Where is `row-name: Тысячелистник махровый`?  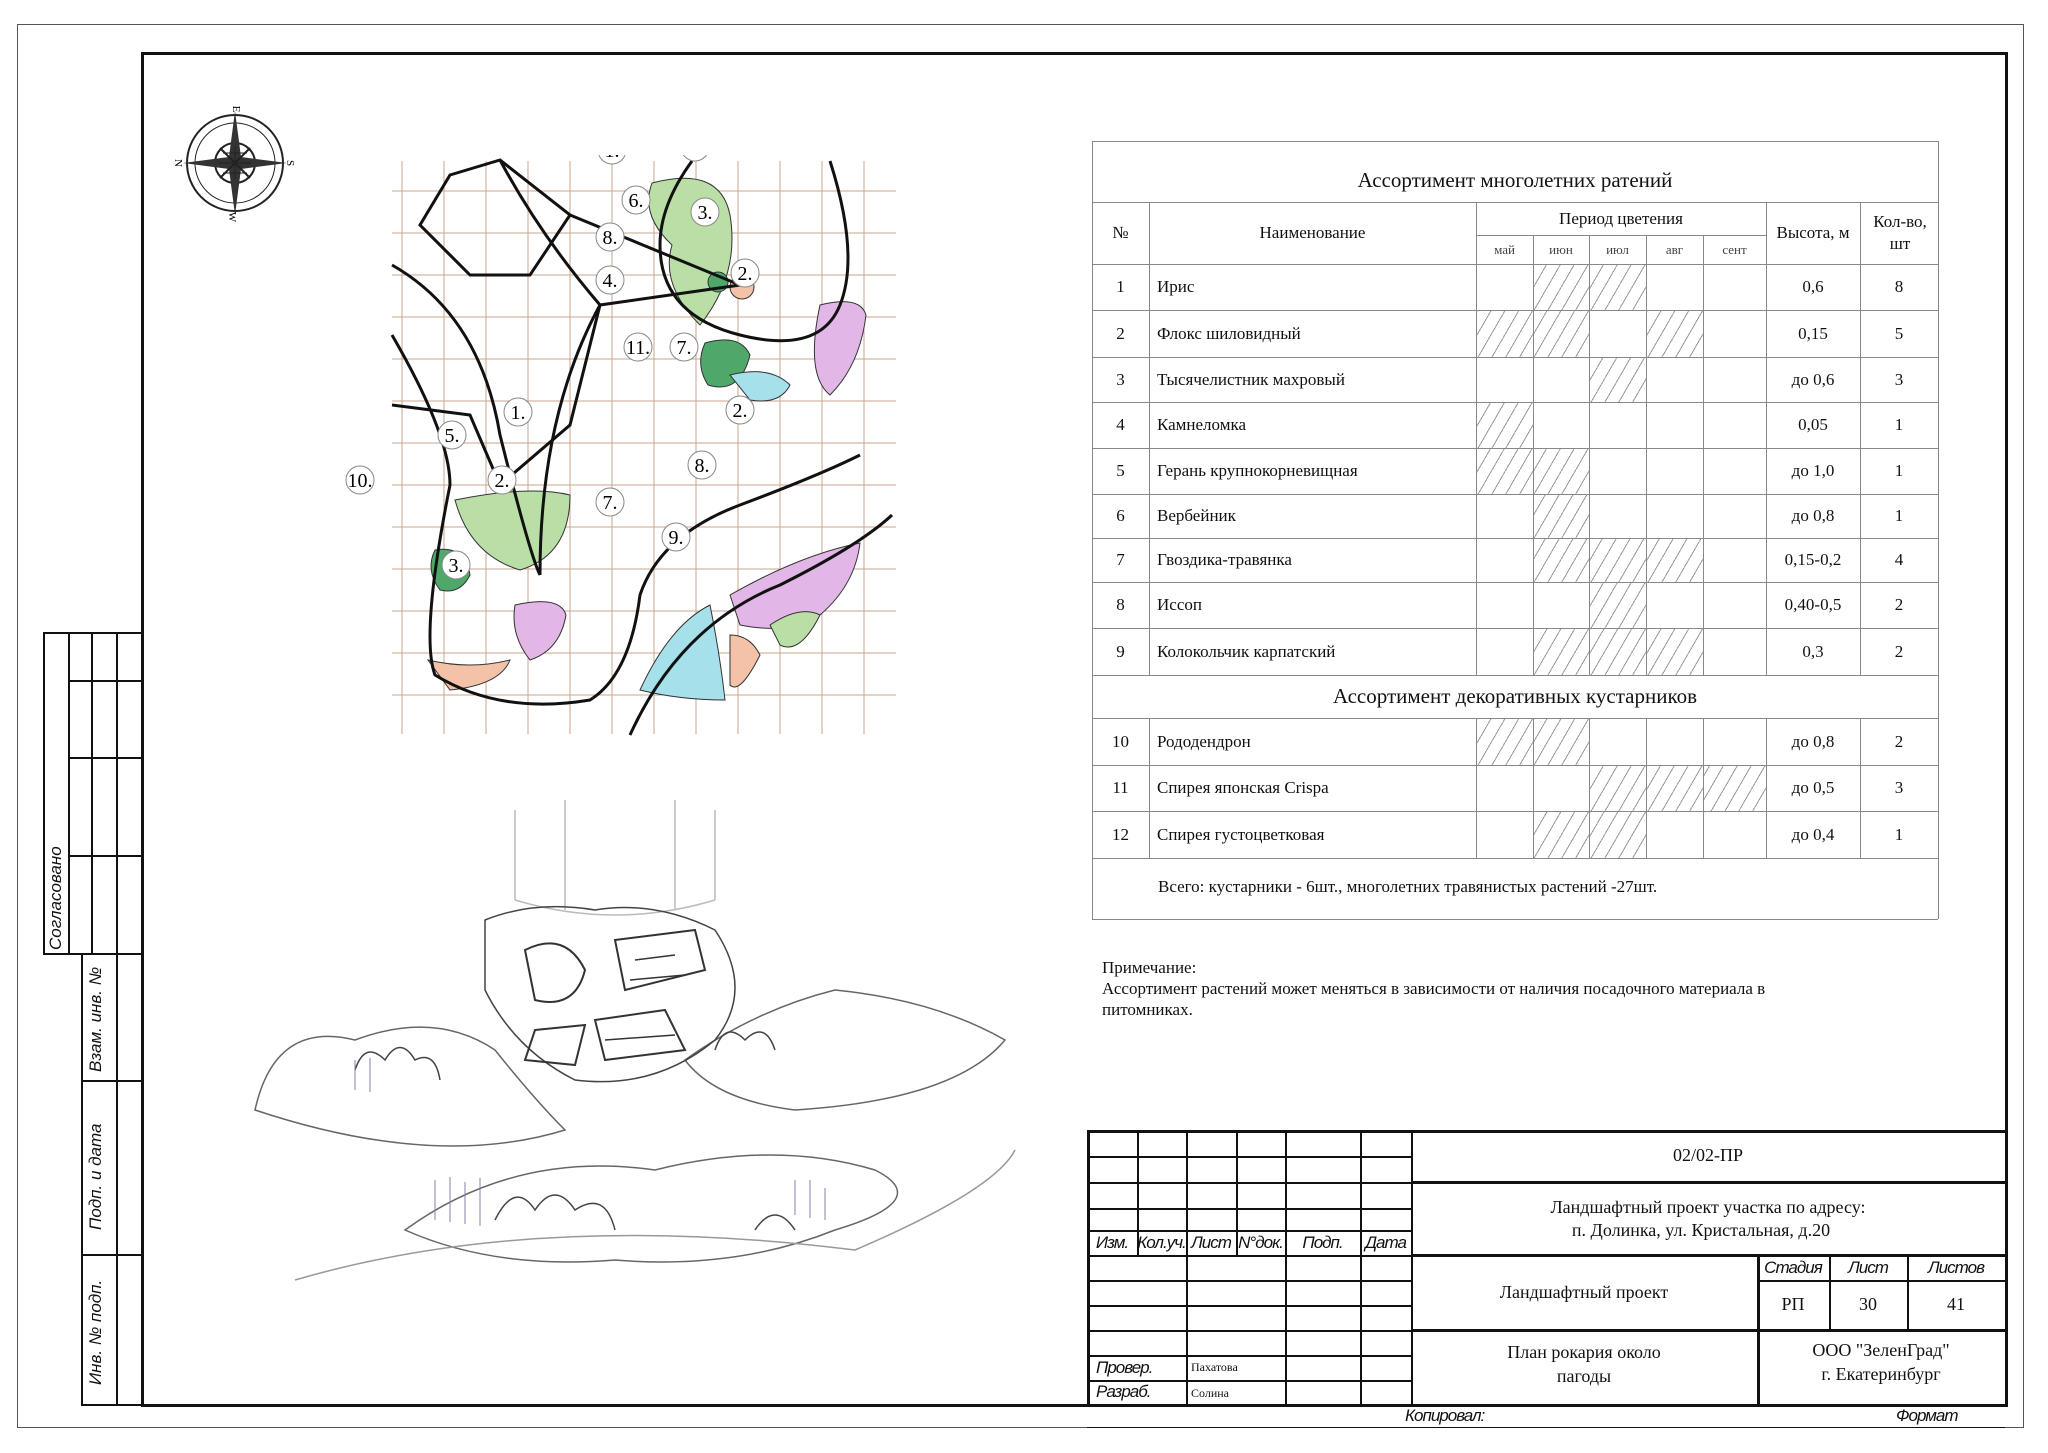
row-name: Тысячелистник махровый is located at coordinates (1251, 379).